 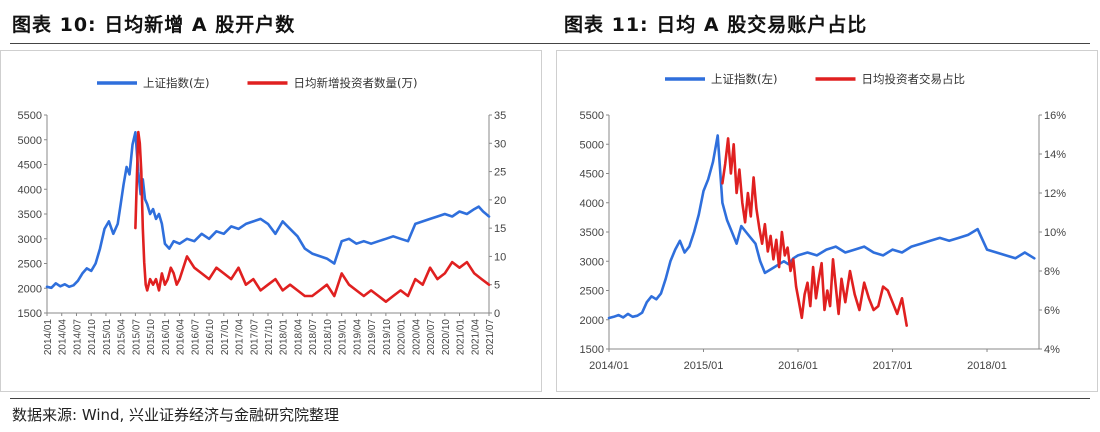 What do you see at coordinates (1055, 194) in the screenshot?
I see `right-axis-tick-label: 12%` at bounding box center [1055, 194].